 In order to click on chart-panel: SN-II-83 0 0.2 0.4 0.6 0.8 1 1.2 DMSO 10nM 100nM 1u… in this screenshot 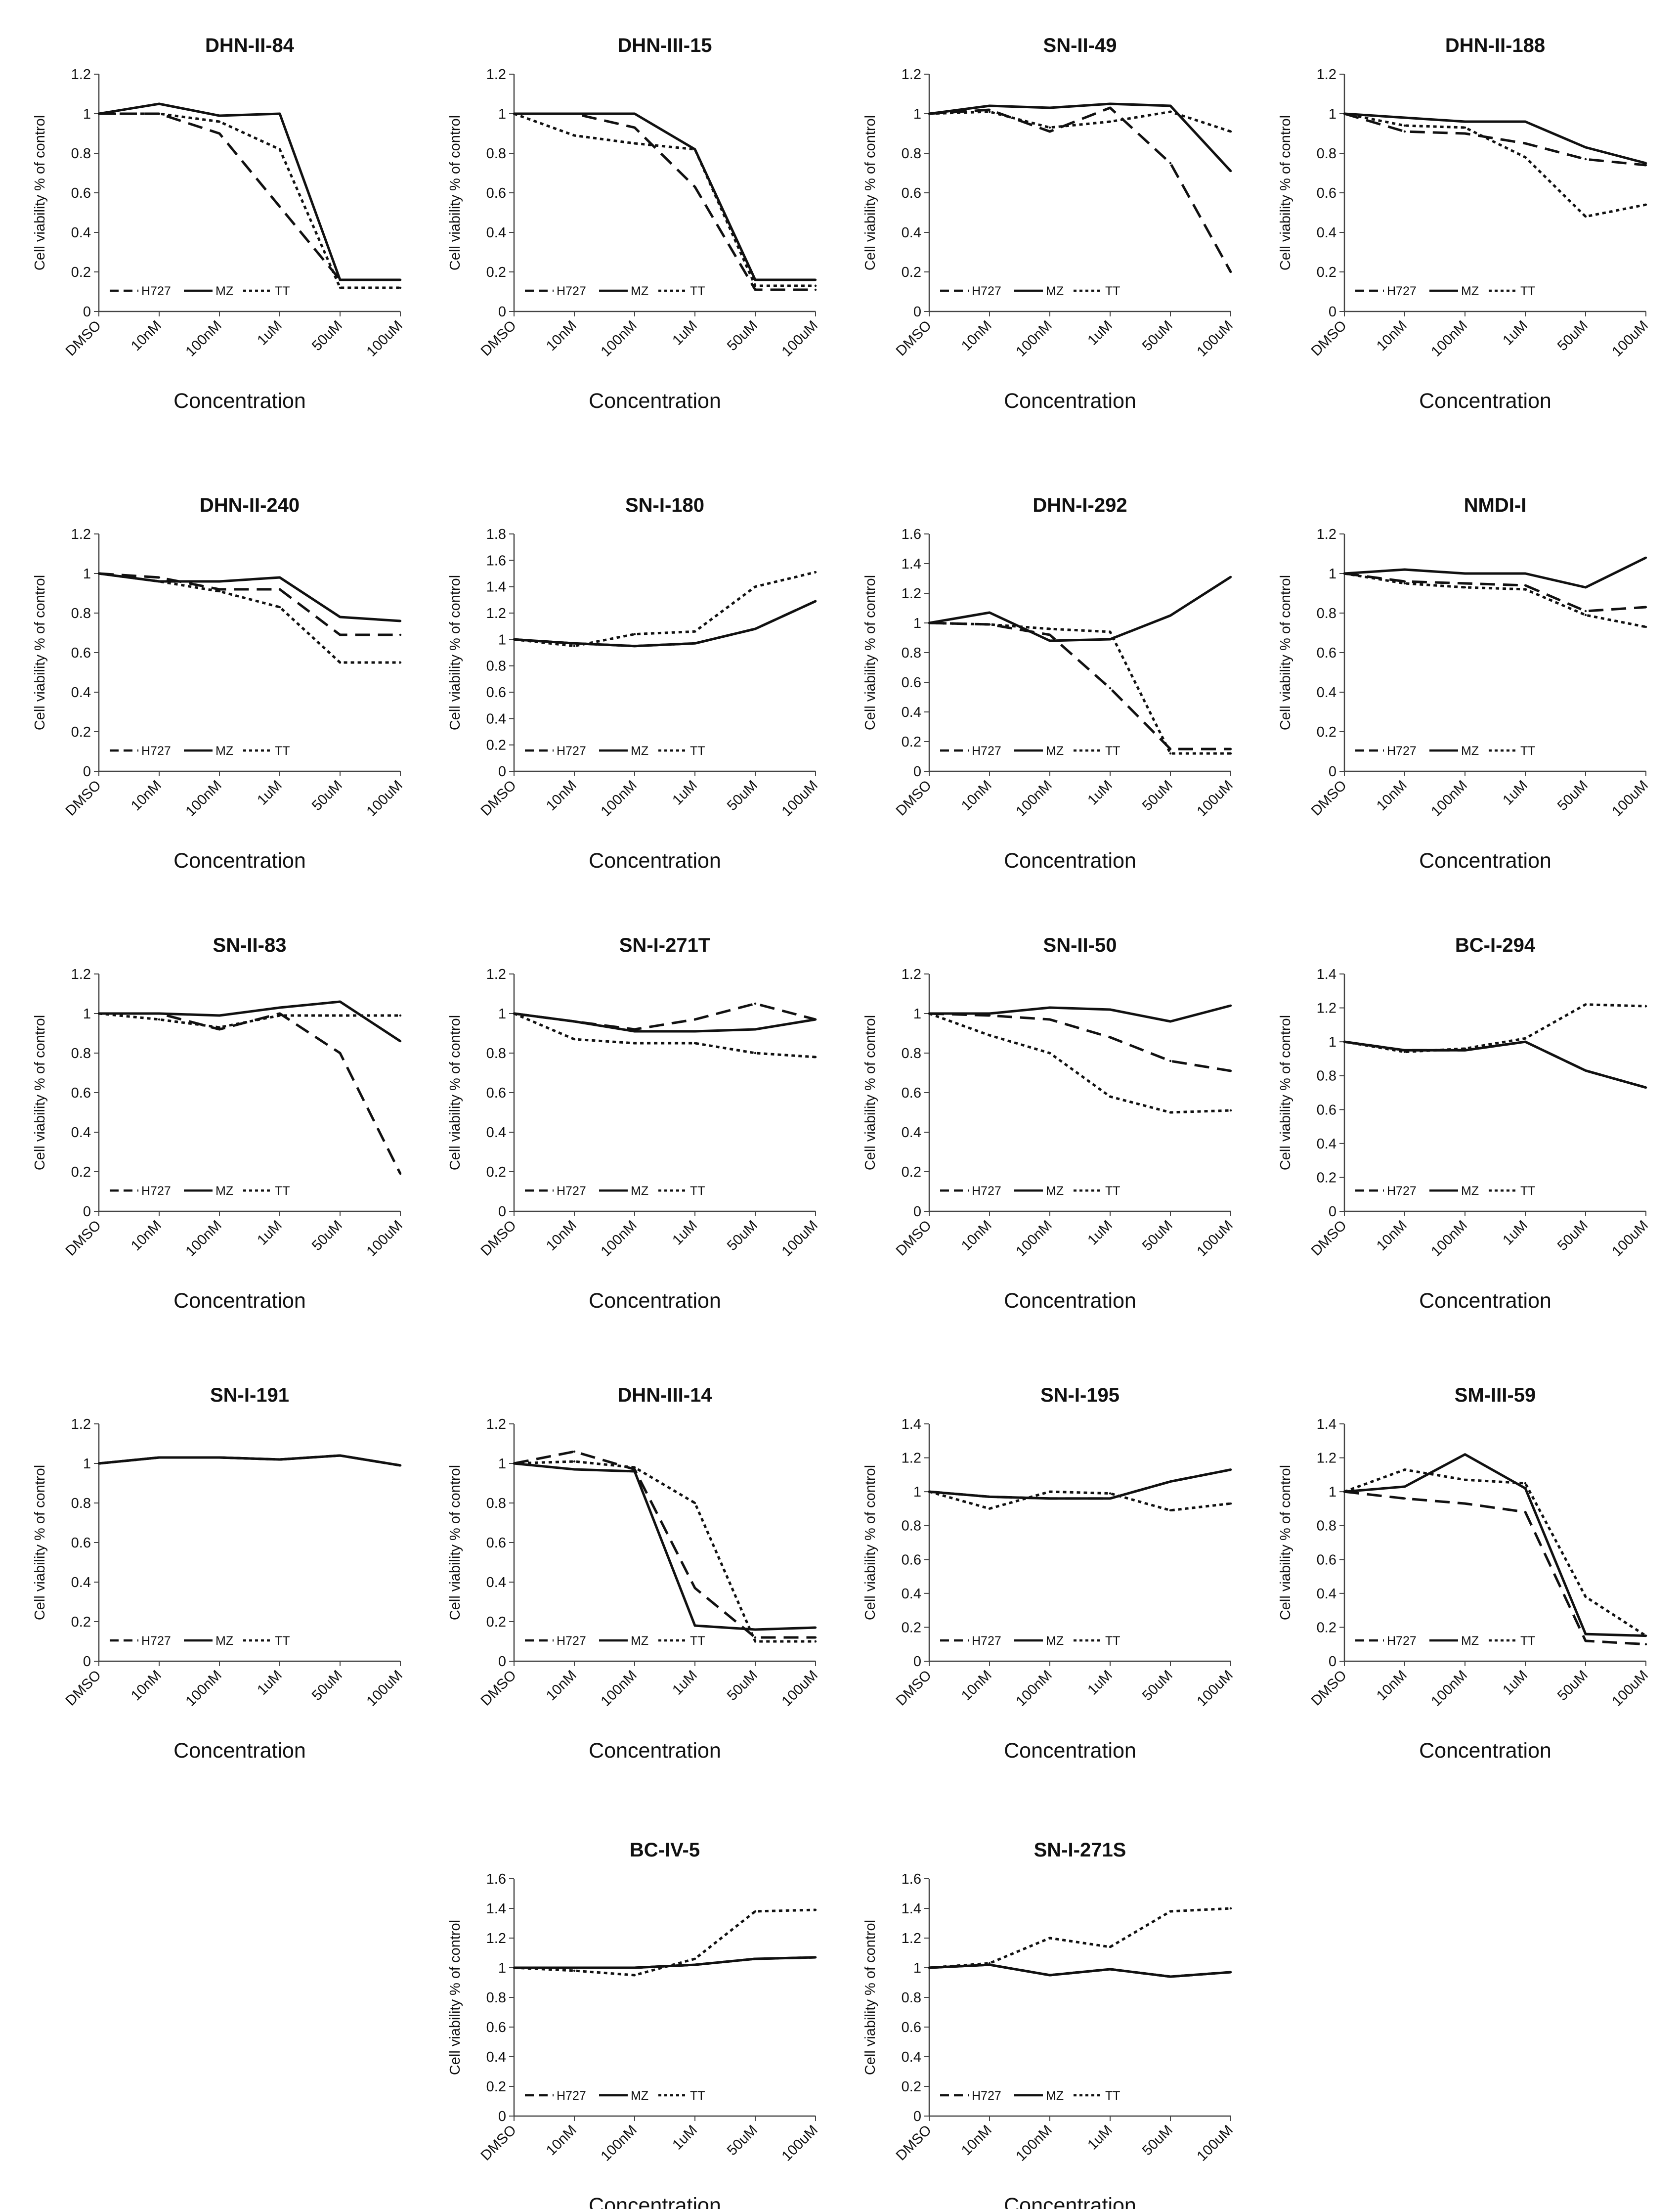, I will do `click(219, 1124)`.